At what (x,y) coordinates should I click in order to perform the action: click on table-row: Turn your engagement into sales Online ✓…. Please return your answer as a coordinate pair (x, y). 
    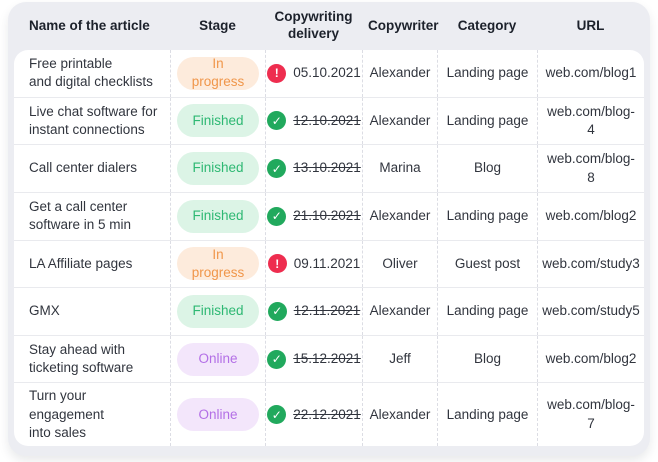
    Looking at the image, I should click on (329, 414).